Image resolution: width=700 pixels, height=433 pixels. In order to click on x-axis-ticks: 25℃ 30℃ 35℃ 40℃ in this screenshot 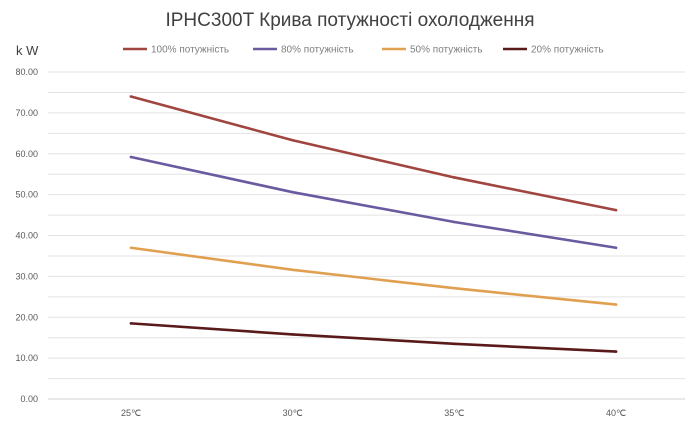, I will do `click(373, 413)`.